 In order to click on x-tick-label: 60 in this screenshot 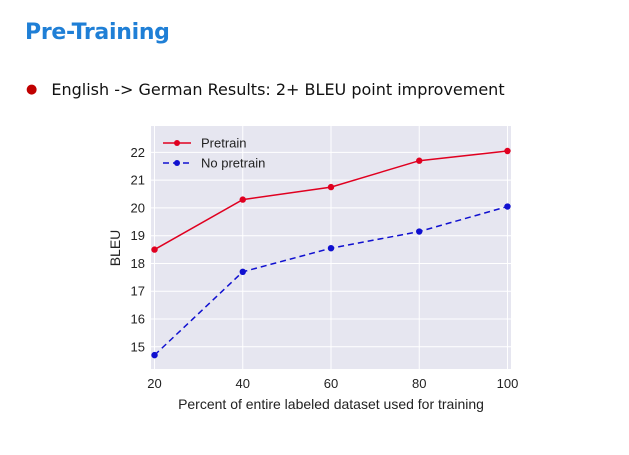, I will do `click(331, 383)`.